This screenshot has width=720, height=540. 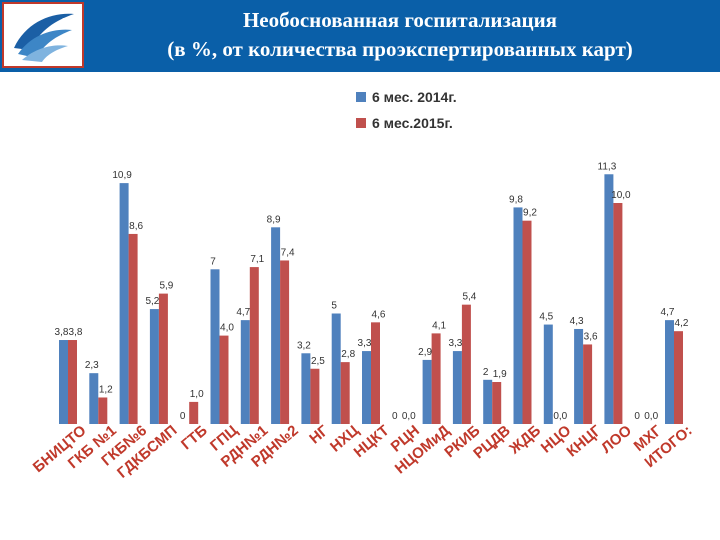 What do you see at coordinates (288, 252) in the screenshot?
I see `data-label-2015-7: 7,4` at bounding box center [288, 252].